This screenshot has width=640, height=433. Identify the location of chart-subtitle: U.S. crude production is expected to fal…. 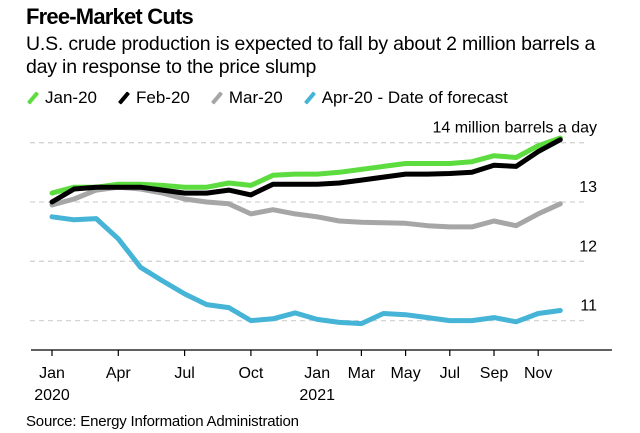
(311, 55).